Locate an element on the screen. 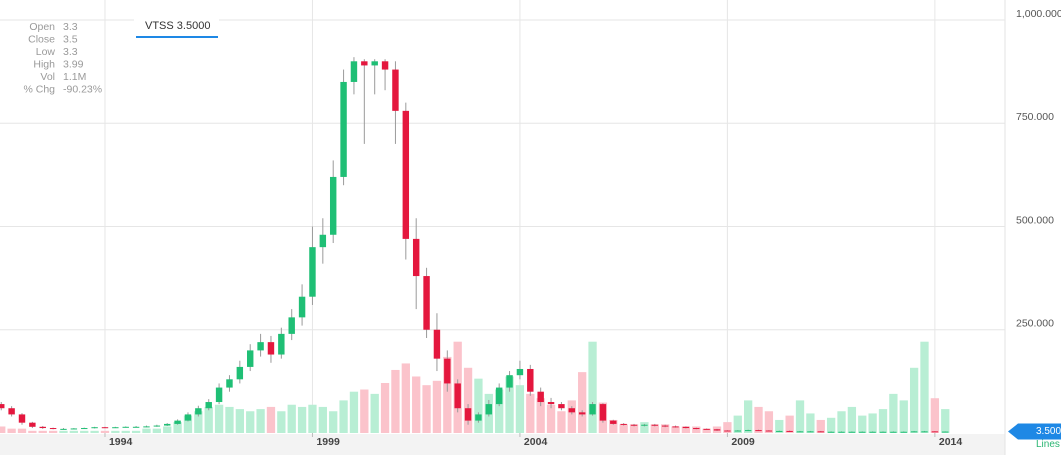  y-tick-label: 500.000 is located at coordinates (1035, 220).